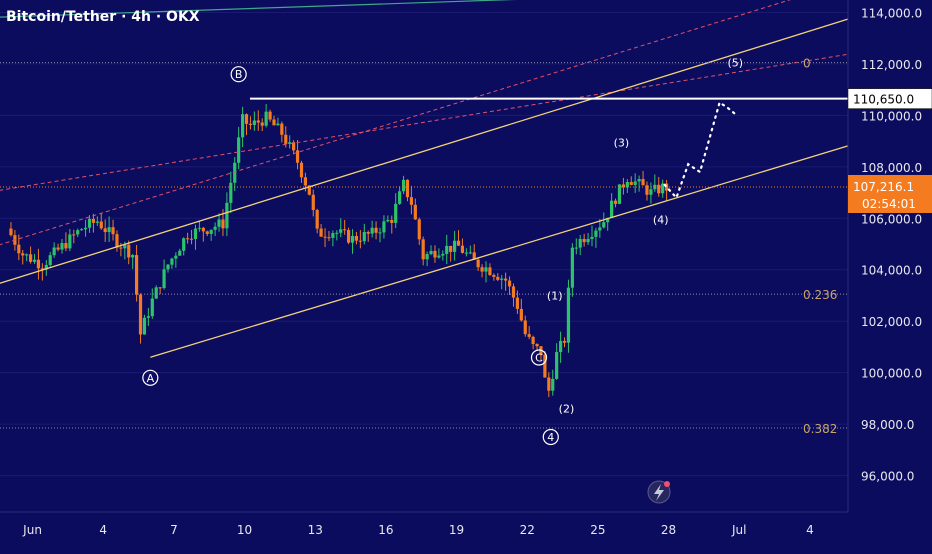  Describe the element at coordinates (820, 295) in the screenshot. I see `fib-level-label: 0.236` at that location.